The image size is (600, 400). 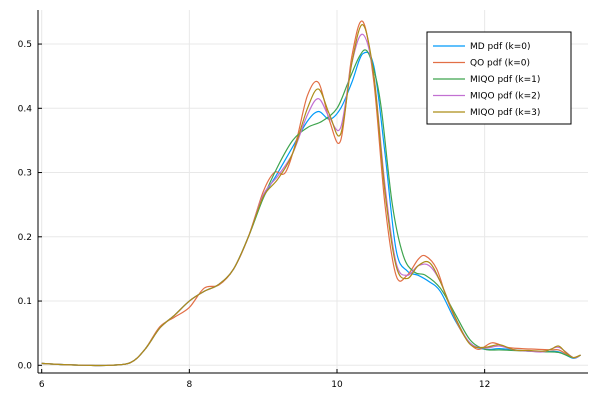 What do you see at coordinates (25, 109) in the screenshot?
I see `y-tick-label-4: 0.4` at bounding box center [25, 109].